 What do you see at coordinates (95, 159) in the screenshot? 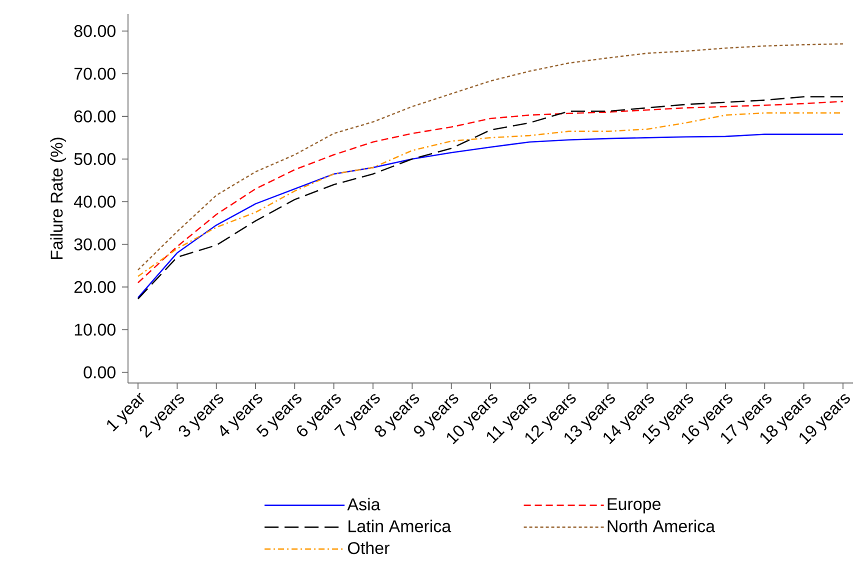
I see `y-tick-label: 50.00` at bounding box center [95, 159].